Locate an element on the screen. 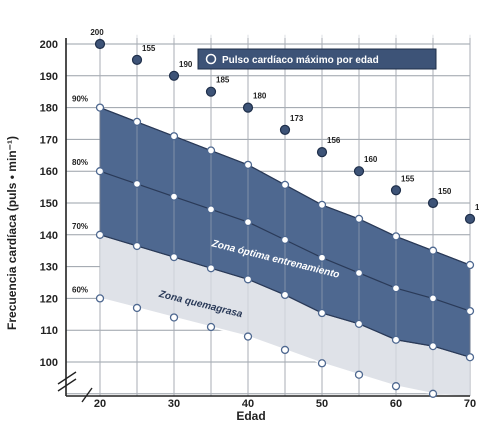 The height and width of the screenshot is (425, 479). x-tick-label: 70 is located at coordinates (470, 404).